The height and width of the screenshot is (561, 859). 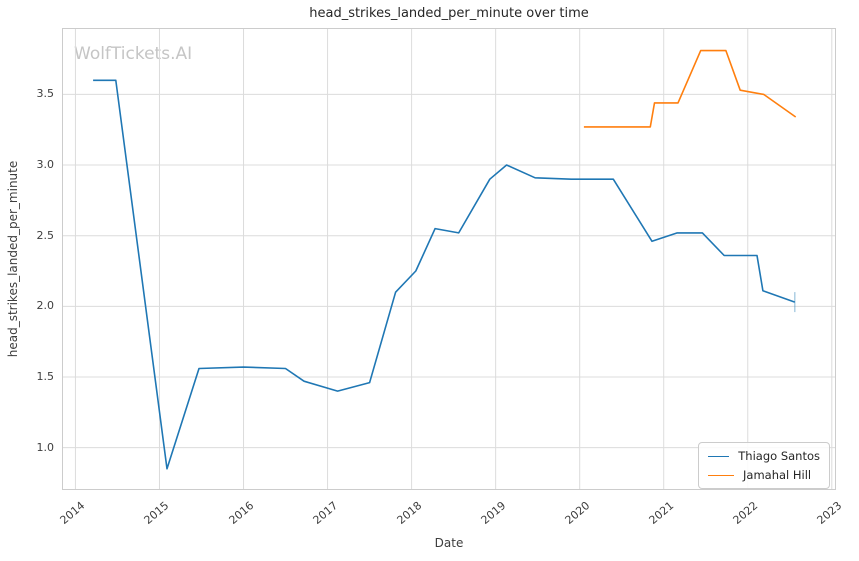 I want to click on y-tick-label: 1.0, so click(x=45, y=447).